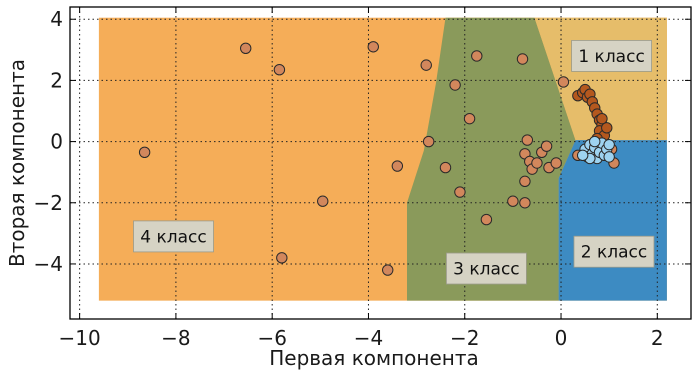 Image resolution: width=698 pixels, height=375 pixels. I want to click on y-tick-label: 4, so click(56, 19).